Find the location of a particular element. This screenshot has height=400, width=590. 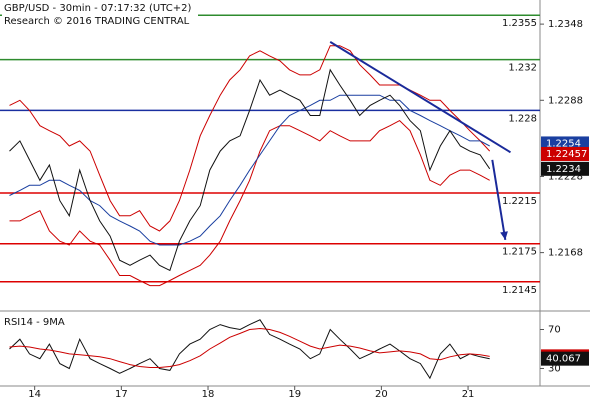

y-tick-label: 30 is located at coordinates (554, 368).